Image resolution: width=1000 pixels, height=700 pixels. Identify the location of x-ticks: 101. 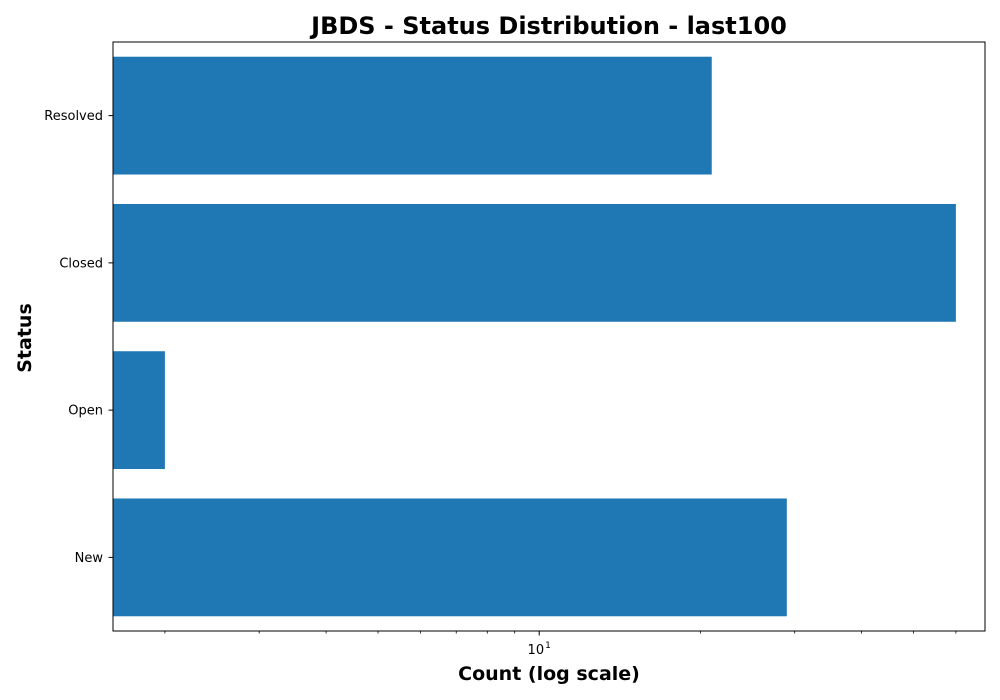
(560, 644).